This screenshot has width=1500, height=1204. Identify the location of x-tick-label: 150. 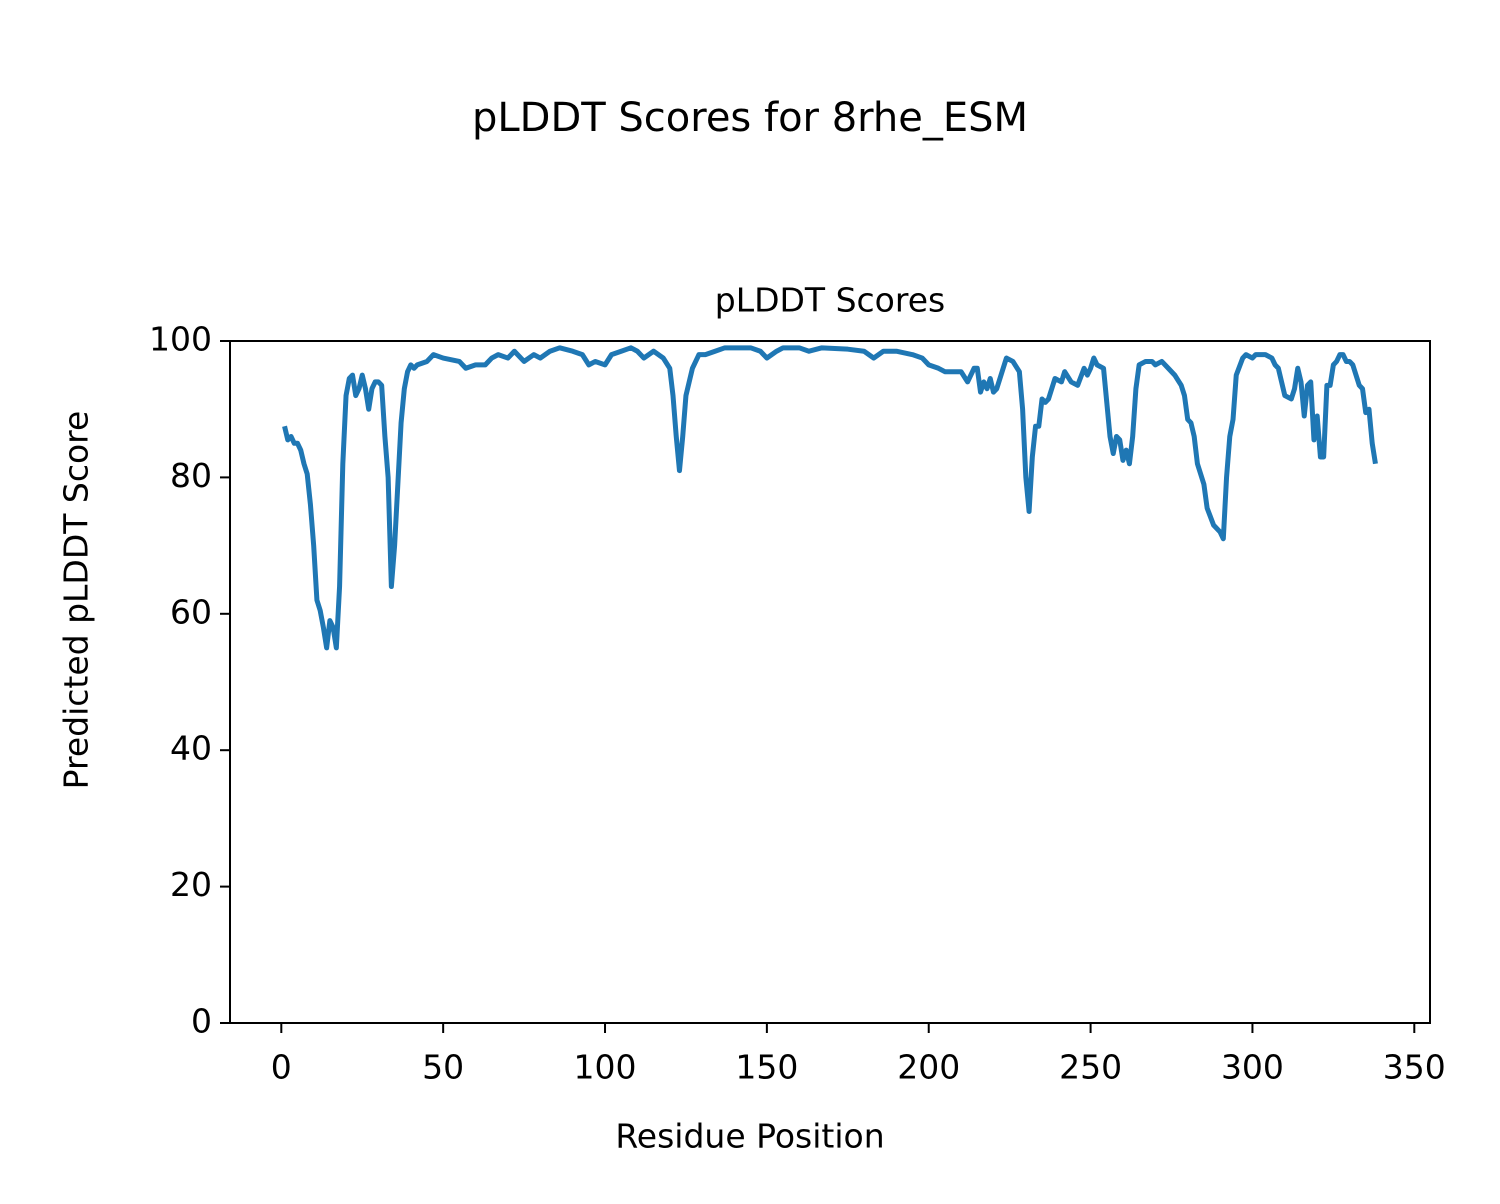
(766, 1067).